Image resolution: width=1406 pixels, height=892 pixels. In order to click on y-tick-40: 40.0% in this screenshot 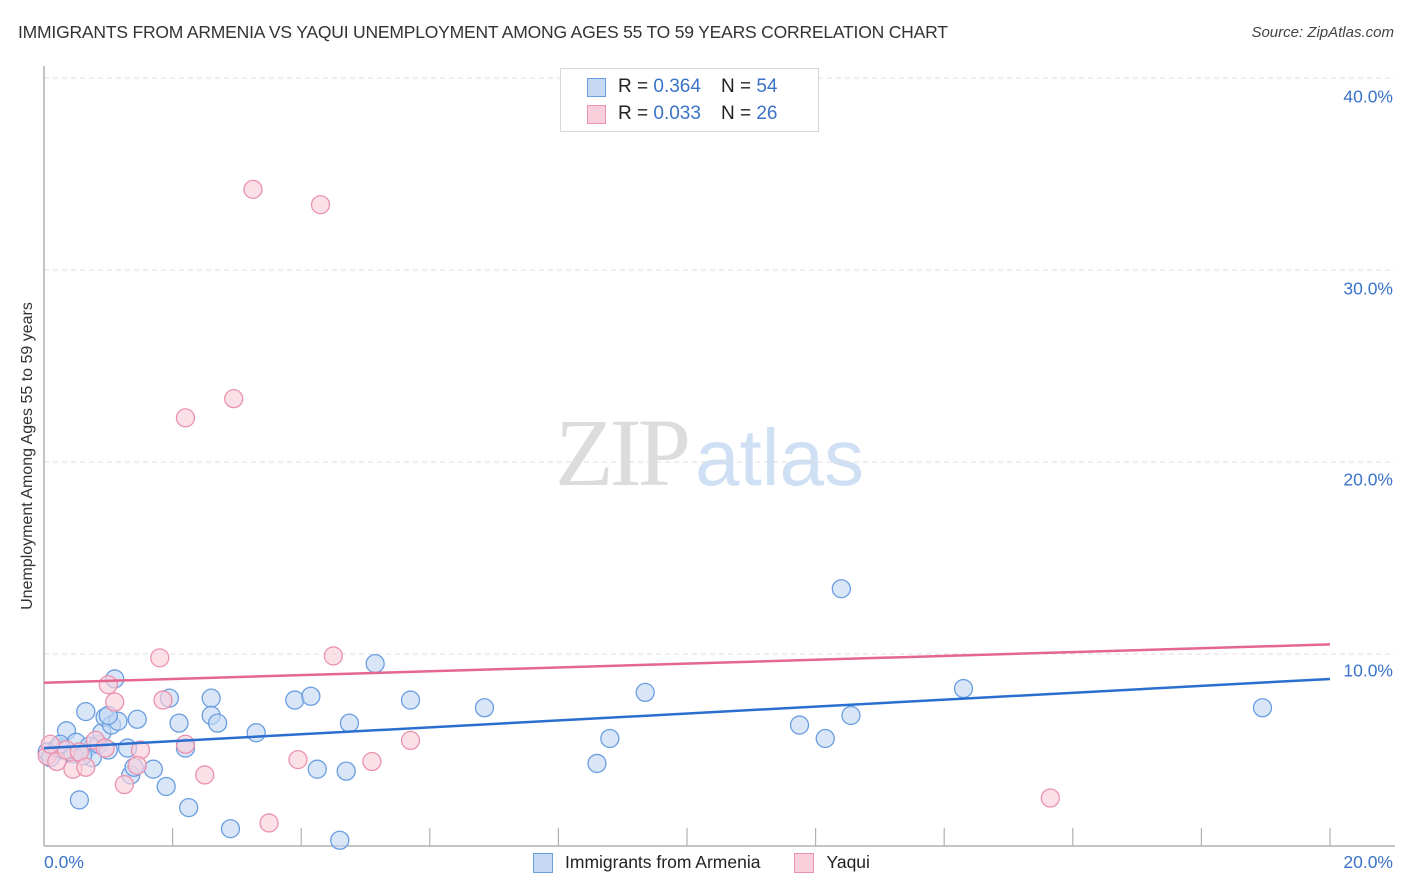, I will do `click(1368, 96)`.